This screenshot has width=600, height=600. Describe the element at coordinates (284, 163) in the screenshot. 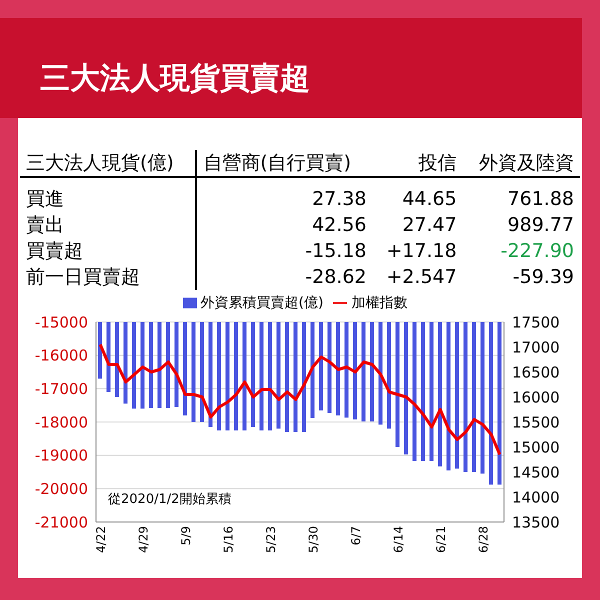

I see `text: 自營商(自行買賣)` at that location.